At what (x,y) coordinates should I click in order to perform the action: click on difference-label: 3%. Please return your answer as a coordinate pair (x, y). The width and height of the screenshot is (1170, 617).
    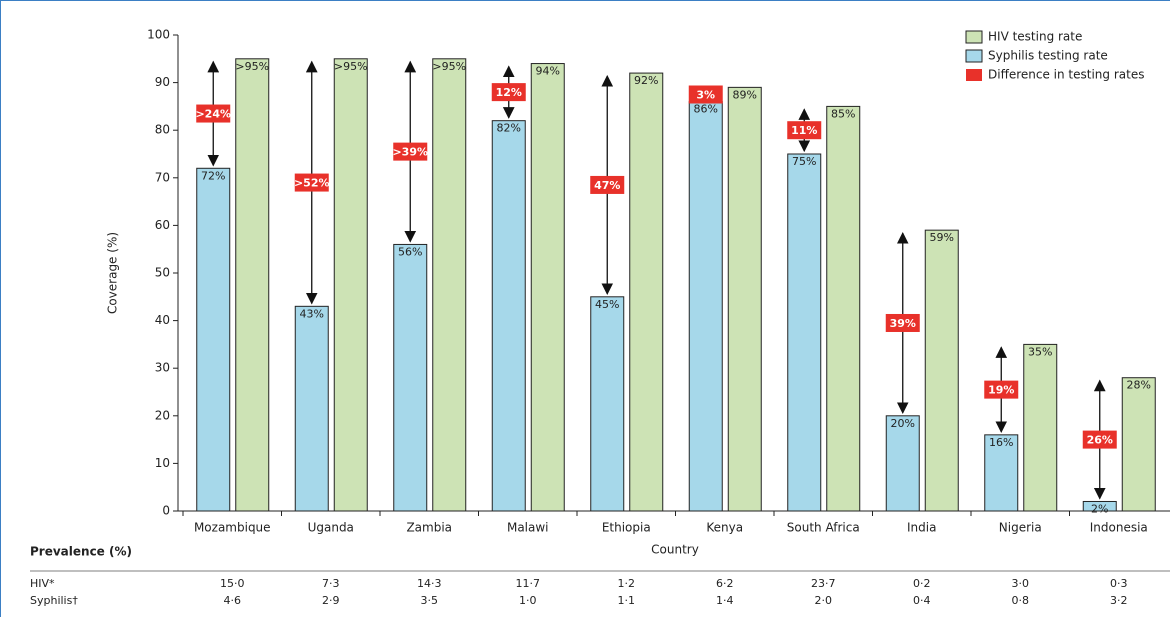
    Looking at the image, I should click on (705, 95).